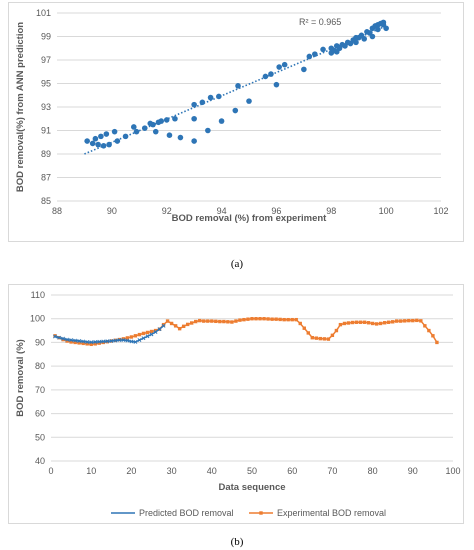  I want to click on x-axis-title: BOD removal (%) from experiment, so click(250, 218).